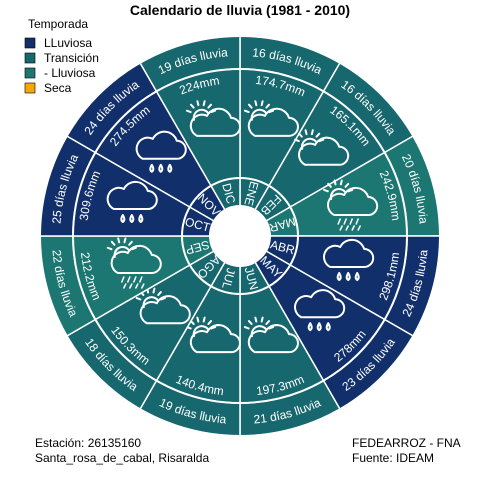 The image size is (480, 480). What do you see at coordinates (197, 225) in the screenshot?
I see `month-label: OCT` at bounding box center [197, 225].